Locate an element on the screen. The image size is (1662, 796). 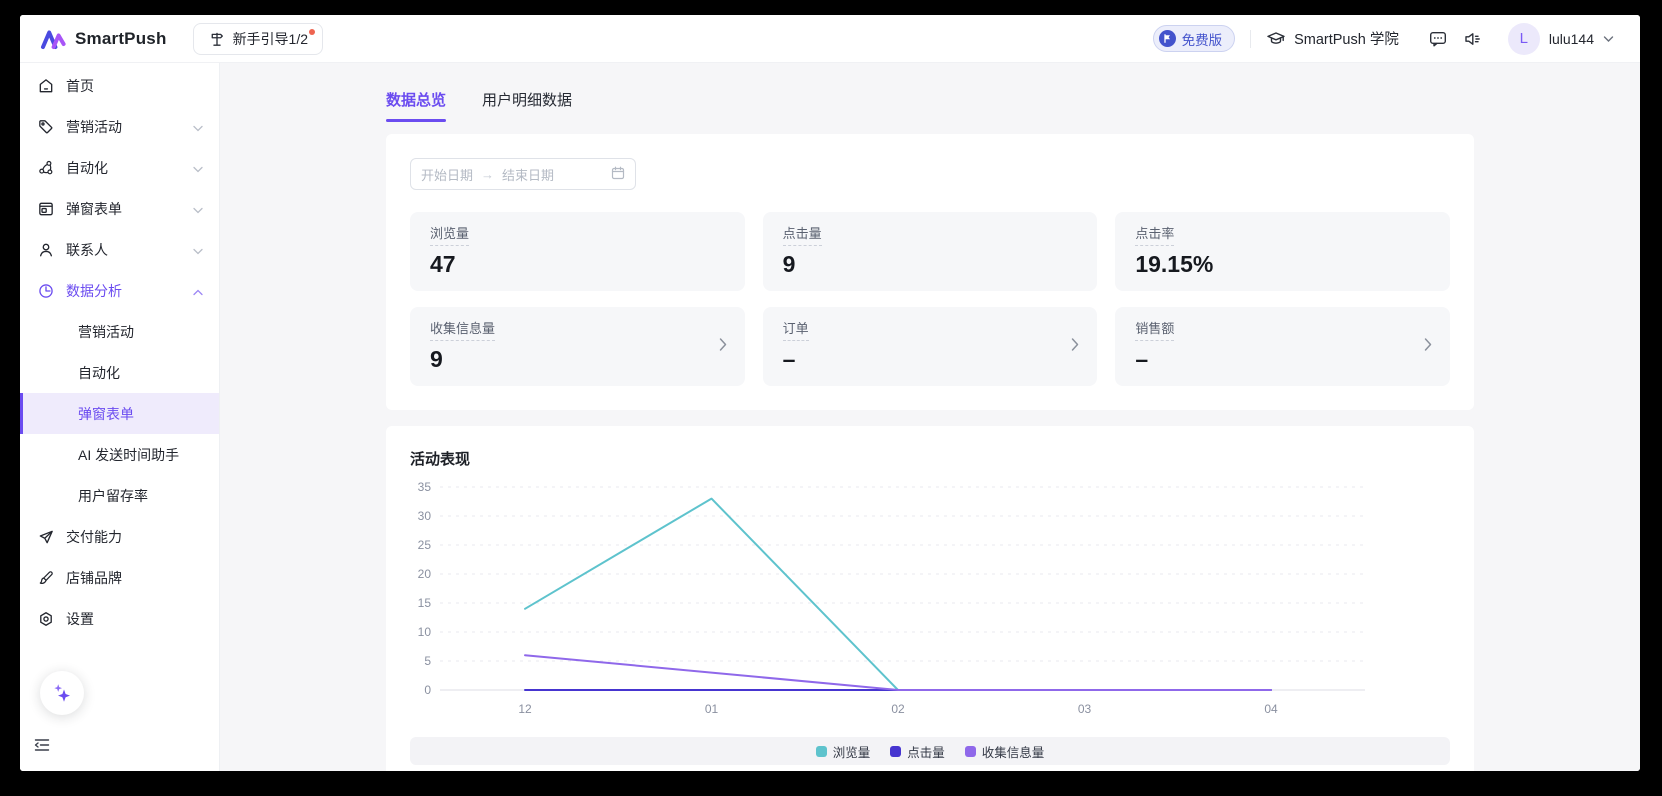
x-tick-label: 12 is located at coordinates (525, 709).